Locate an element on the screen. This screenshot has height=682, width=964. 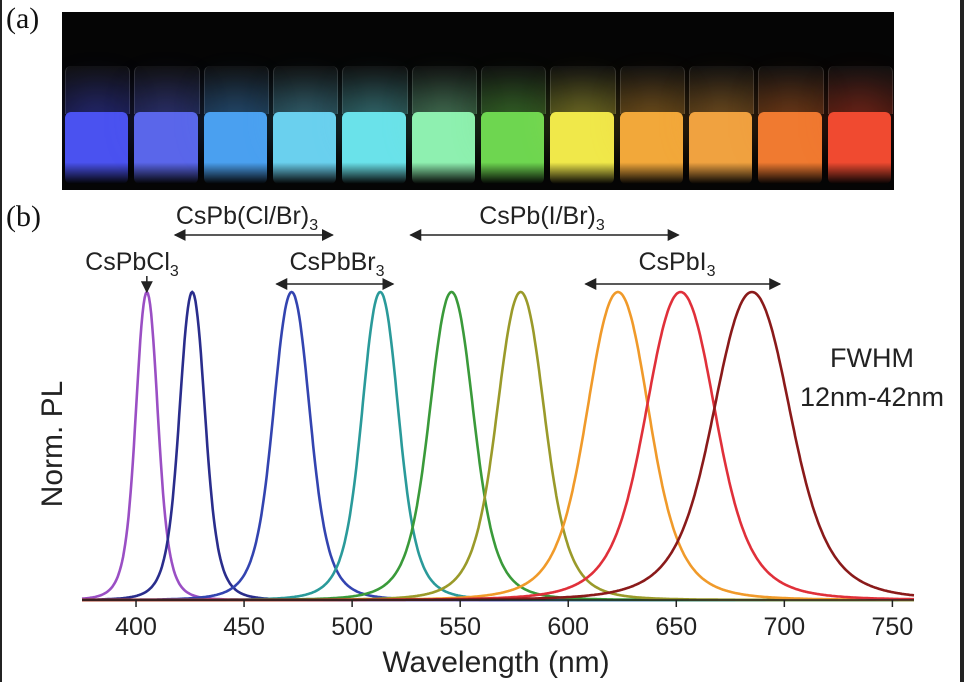
x-tick-label: 550 is located at coordinates (460, 627).